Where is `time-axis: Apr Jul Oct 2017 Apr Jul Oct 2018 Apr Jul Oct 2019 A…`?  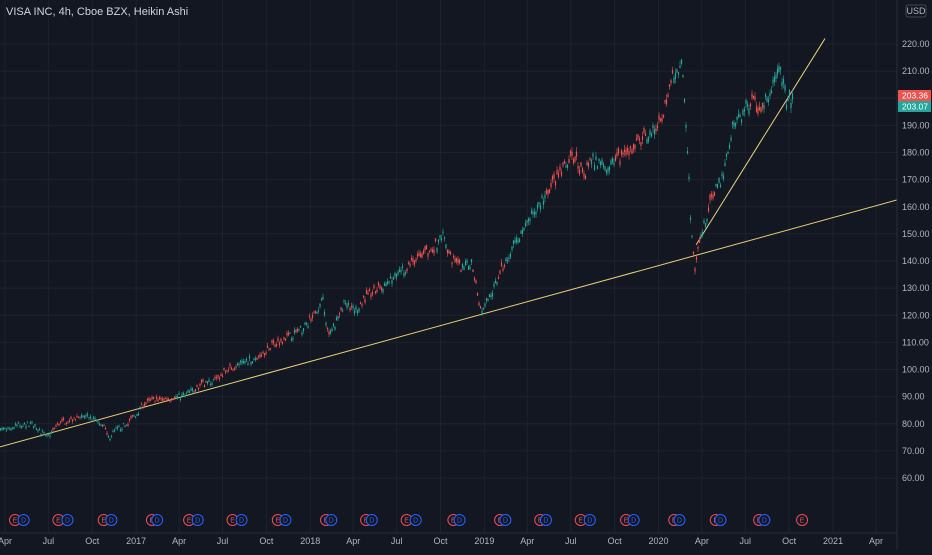
time-axis: Apr Jul Oct 2017 Apr Jul Oct 2018 Apr Jul Oct 2019 A… is located at coordinates (448, 539).